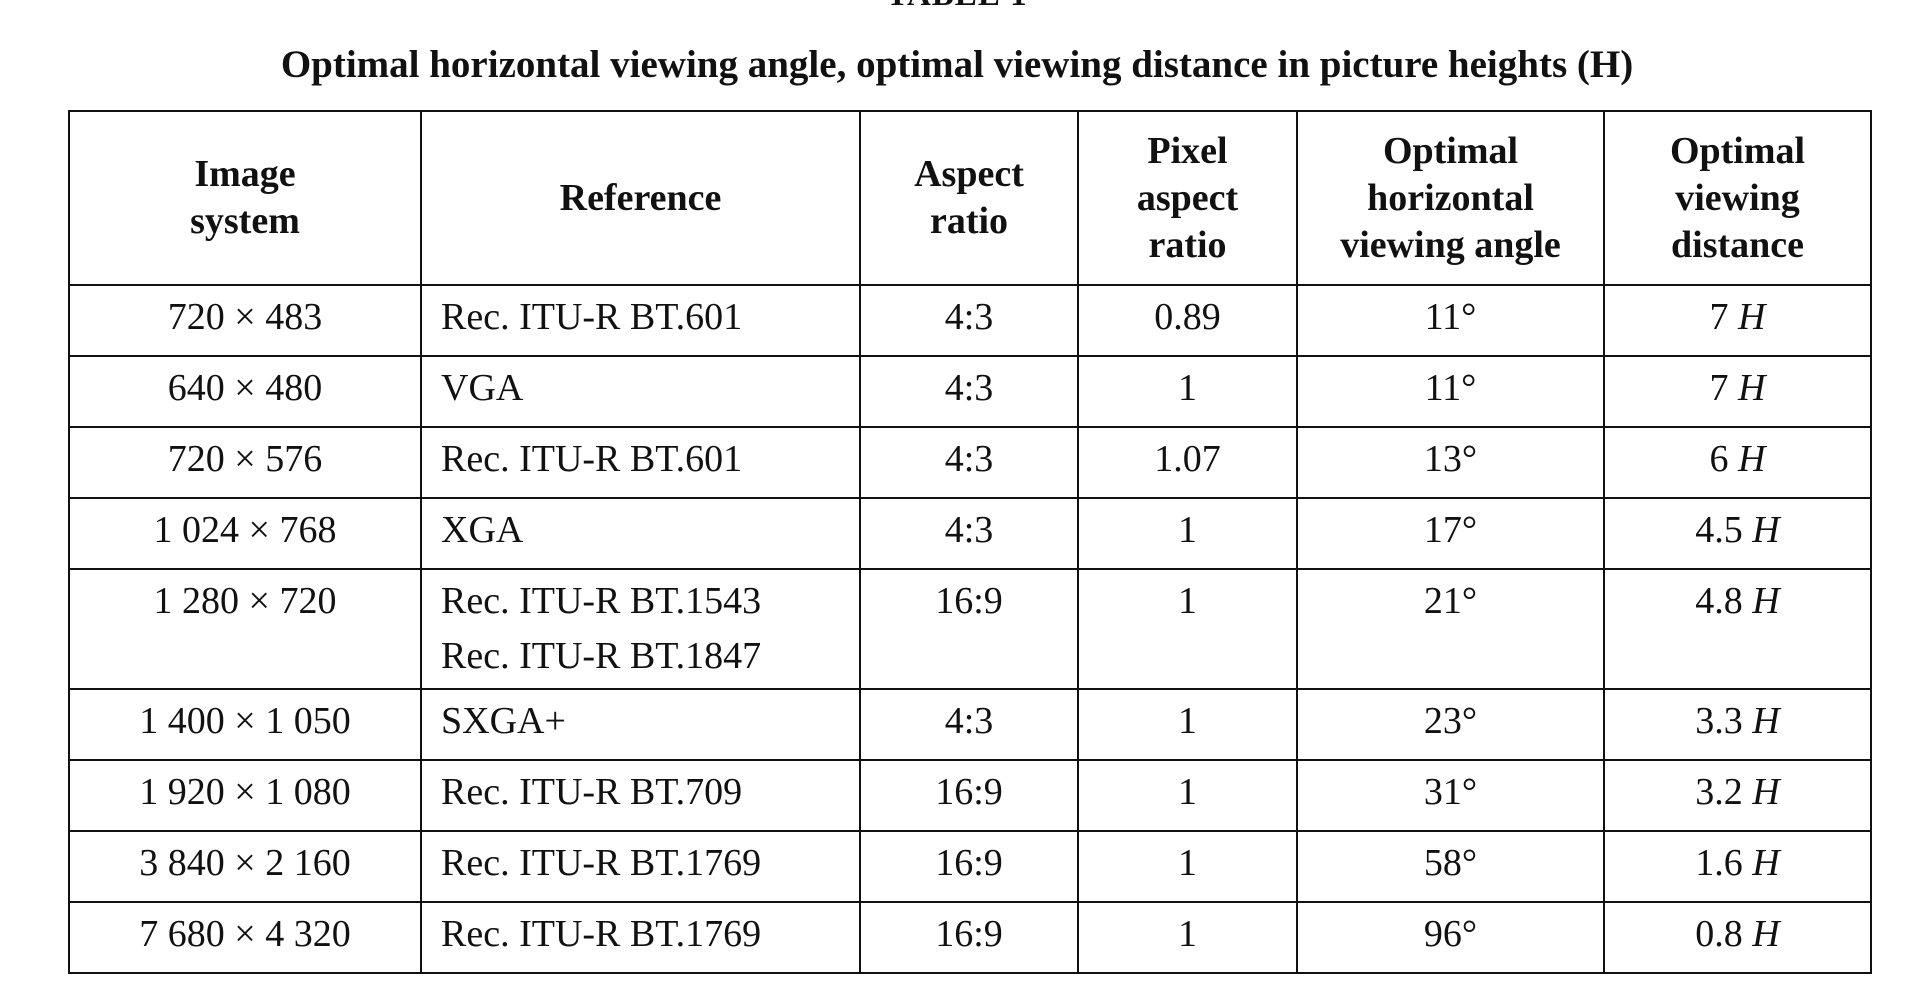 The height and width of the screenshot is (996, 1914). I want to click on header-line: Image, so click(245, 174).